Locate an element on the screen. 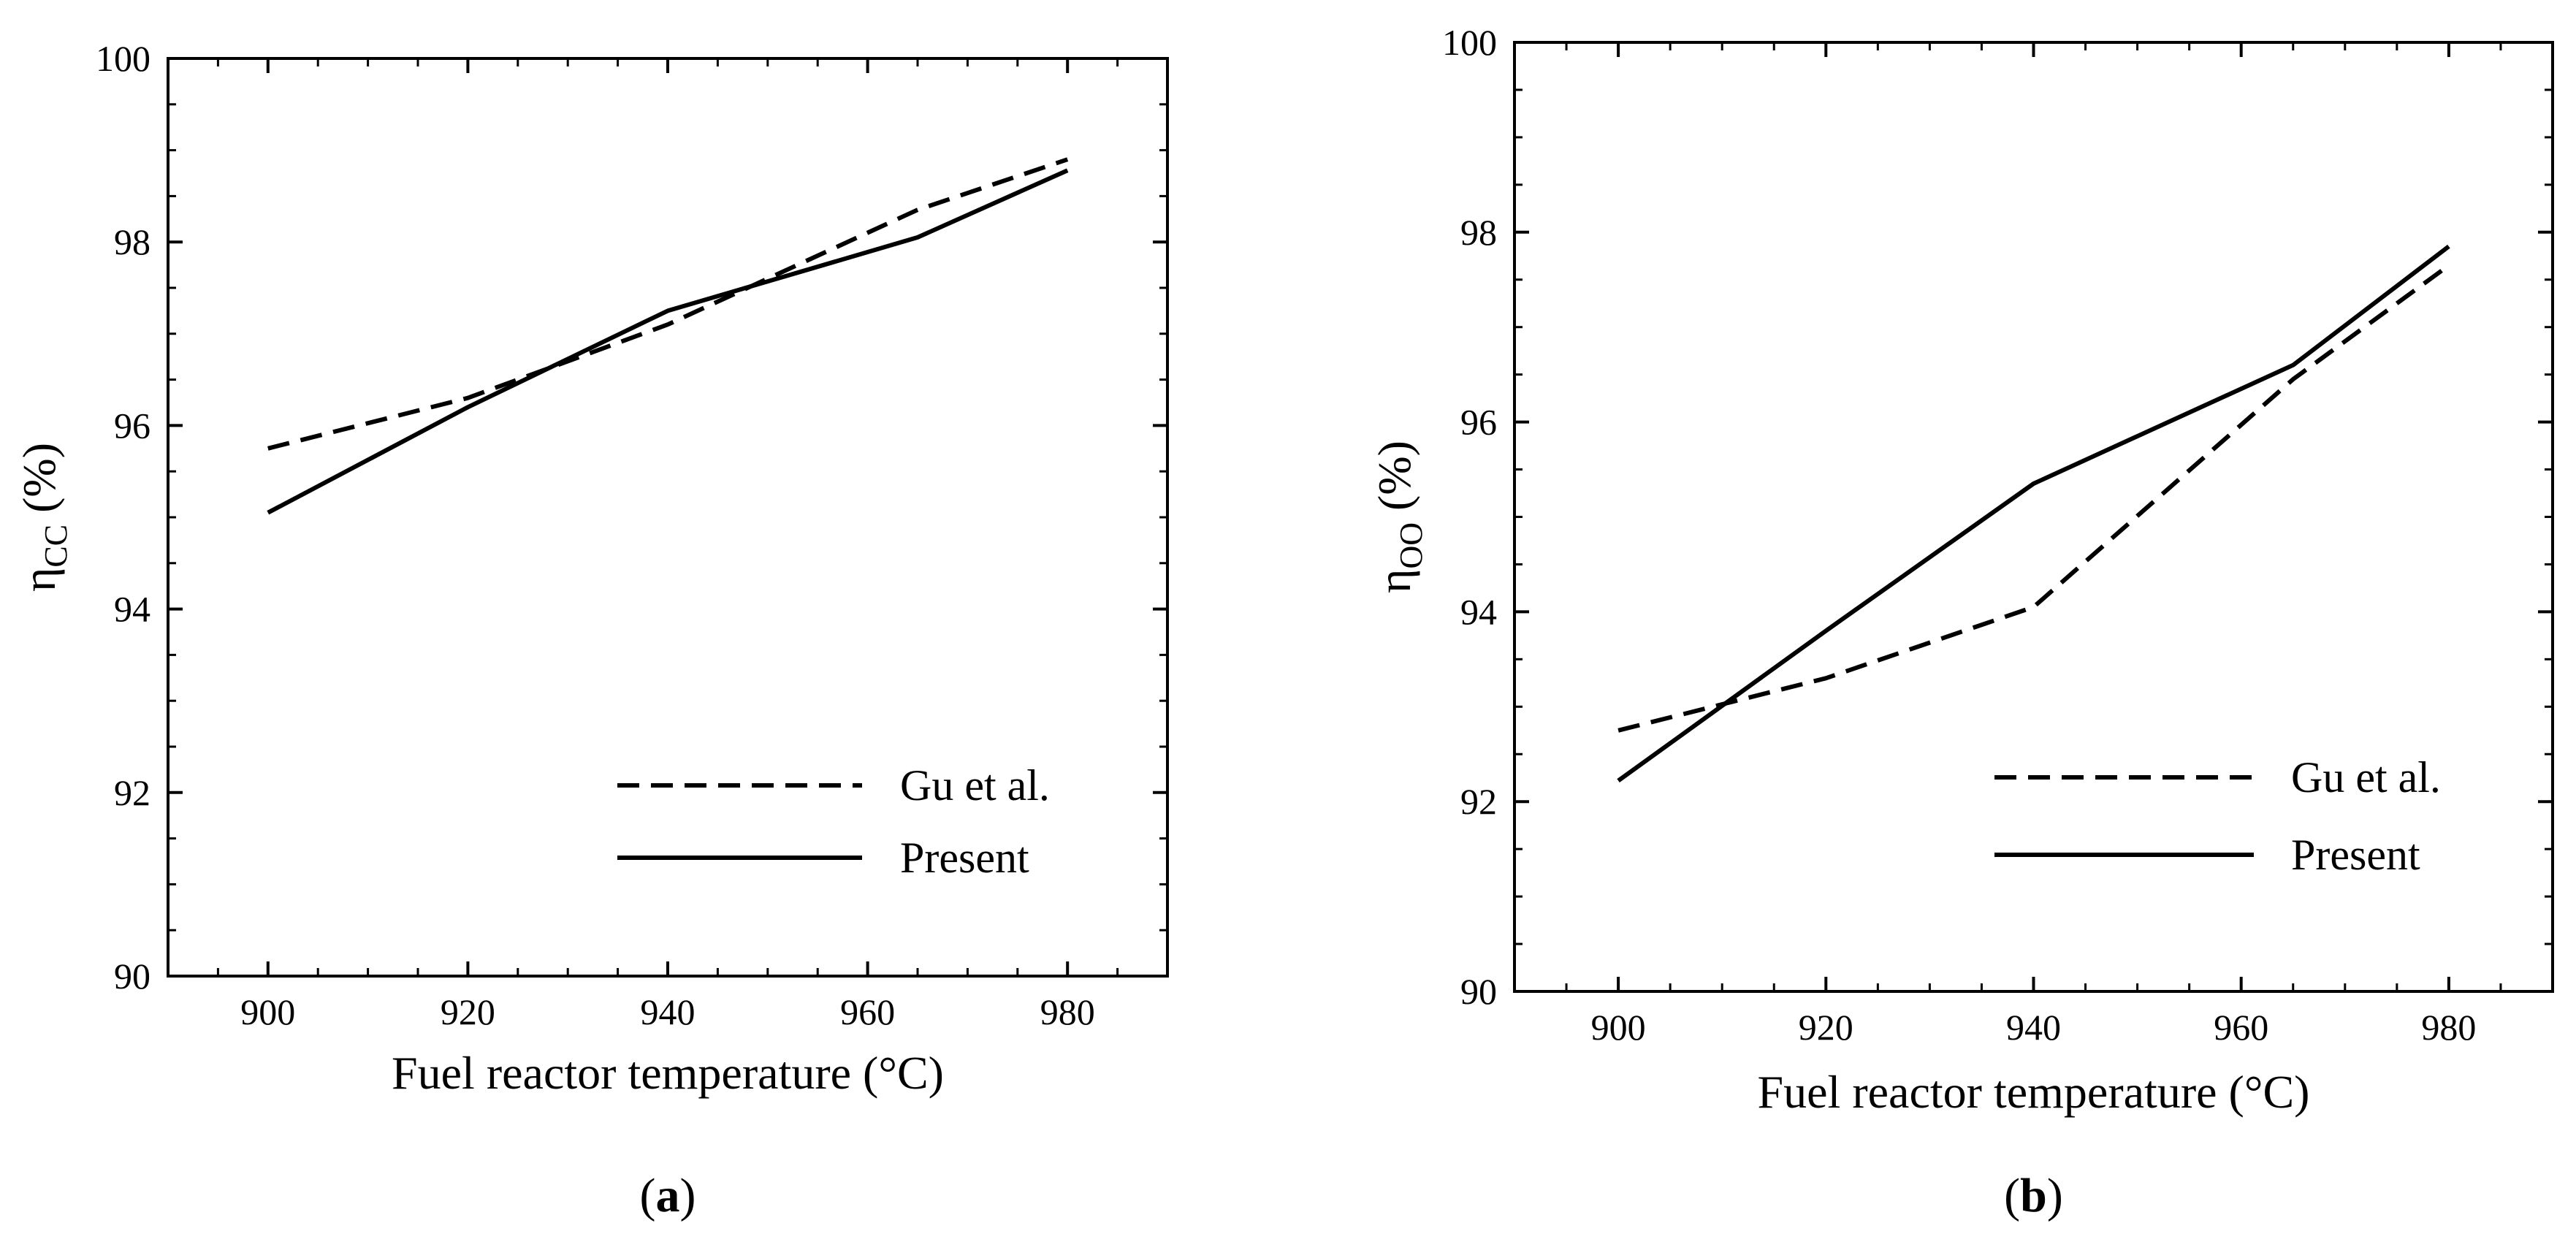 The image size is (2576, 1242). panel-label-letter: b is located at coordinates (2034, 1195).